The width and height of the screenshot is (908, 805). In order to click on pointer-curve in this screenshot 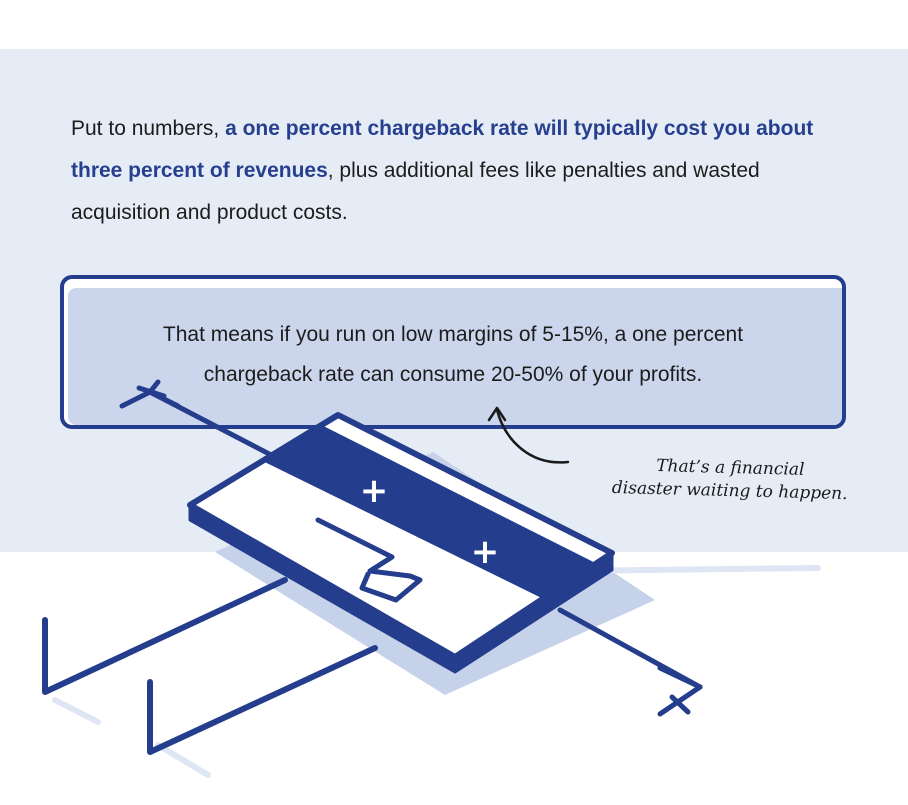, I will do `click(532, 436)`.